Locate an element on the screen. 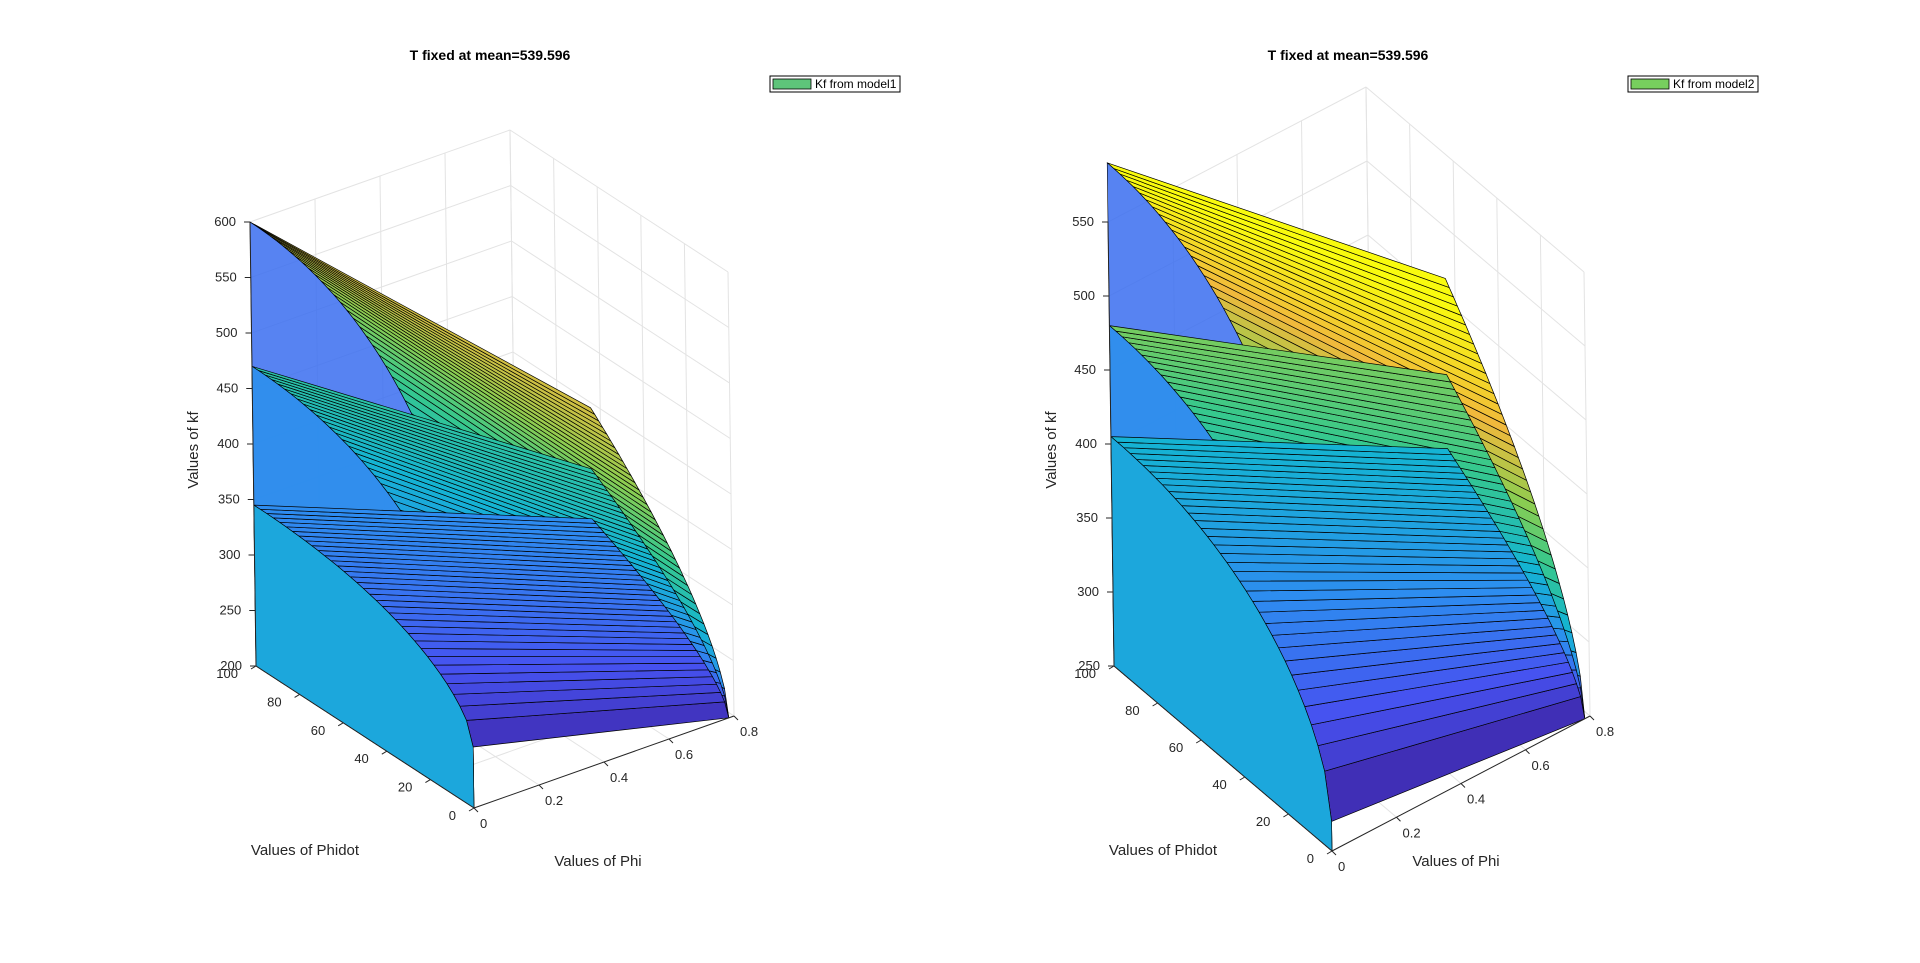 The height and width of the screenshot is (963, 1920). legend-label-right: Kf from model2 is located at coordinates (1714, 84).